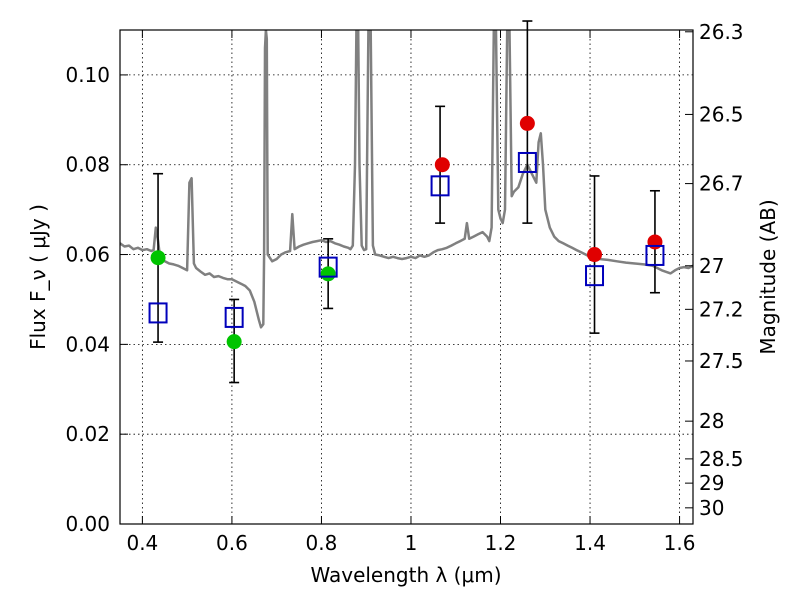 This screenshot has width=800, height=600. Describe the element at coordinates (87, 165) in the screenshot. I see `y-tick-label: 0.08` at that location.